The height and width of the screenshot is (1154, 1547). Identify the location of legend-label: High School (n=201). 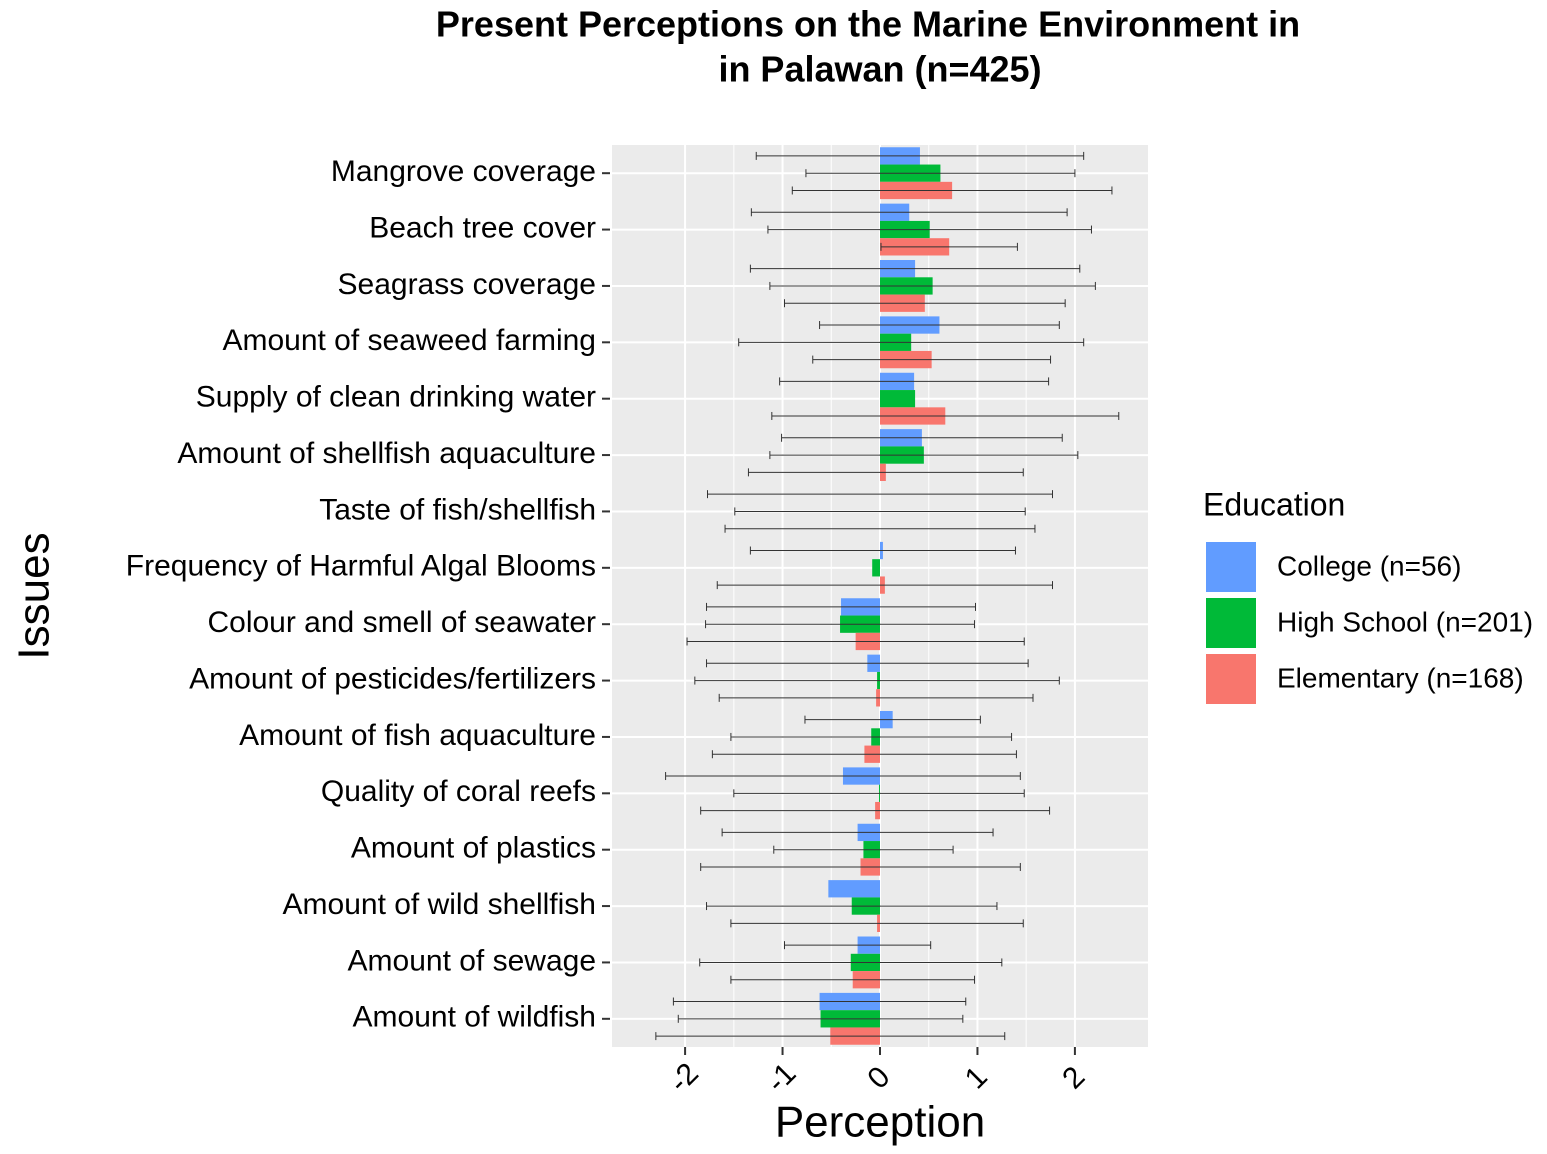
(1405, 621).